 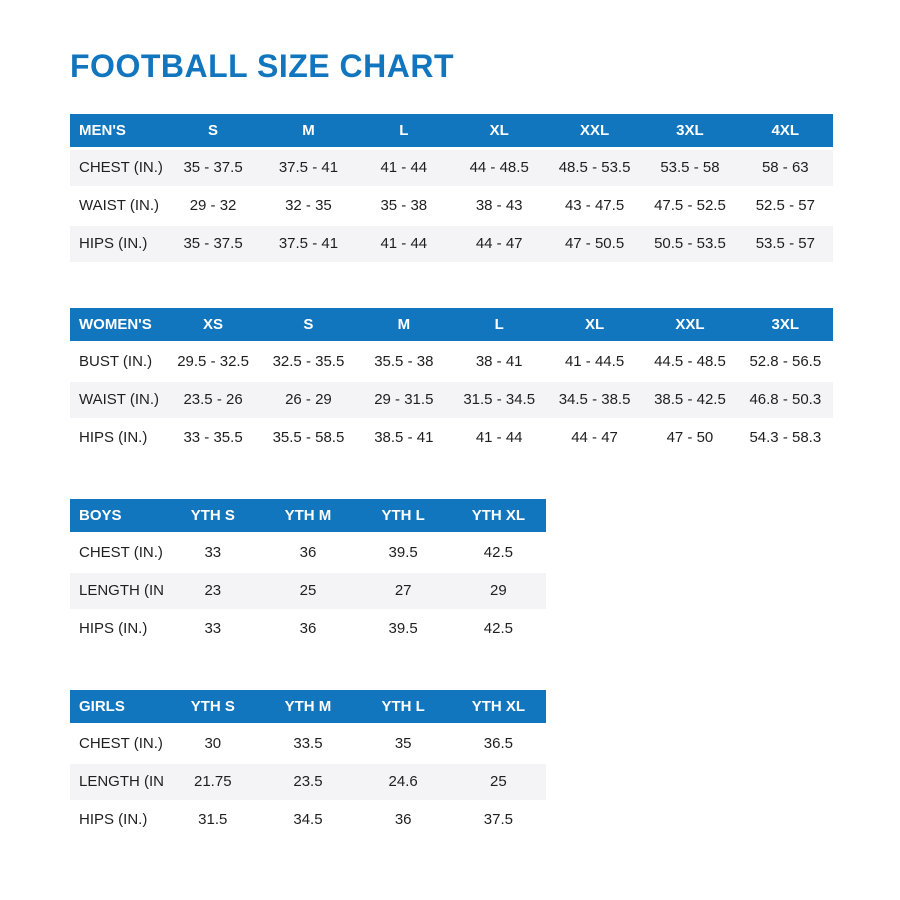 I want to click on boys-length-row: LENGTH (IN.) 23 25 27 29, so click(x=308, y=591).